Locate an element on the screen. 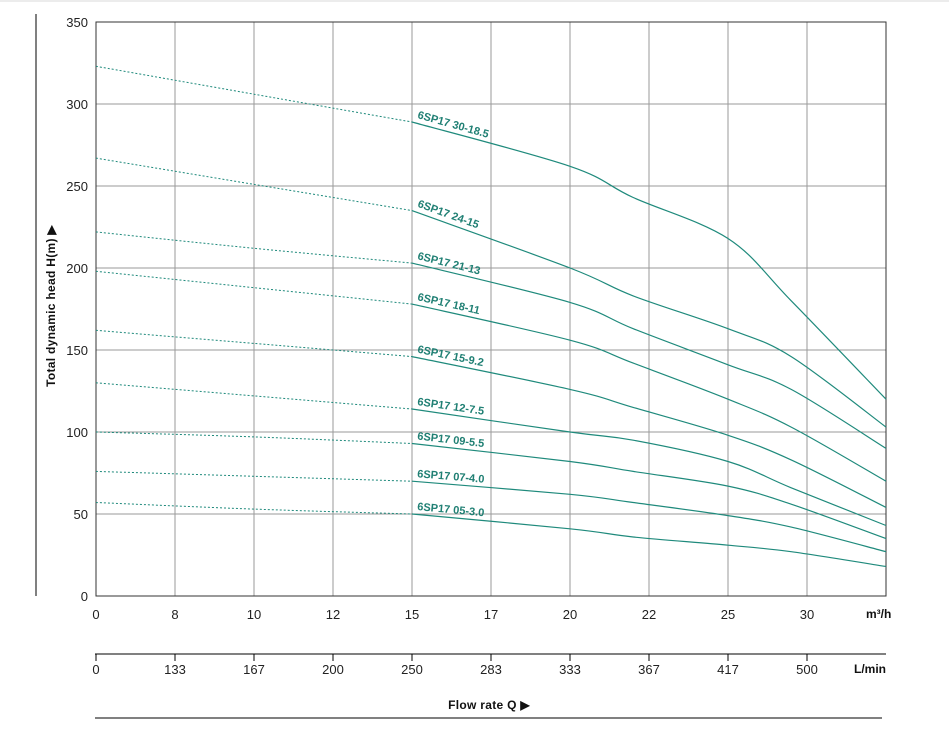  curve-label: 6SP17 07-4.0 is located at coordinates (451, 477).